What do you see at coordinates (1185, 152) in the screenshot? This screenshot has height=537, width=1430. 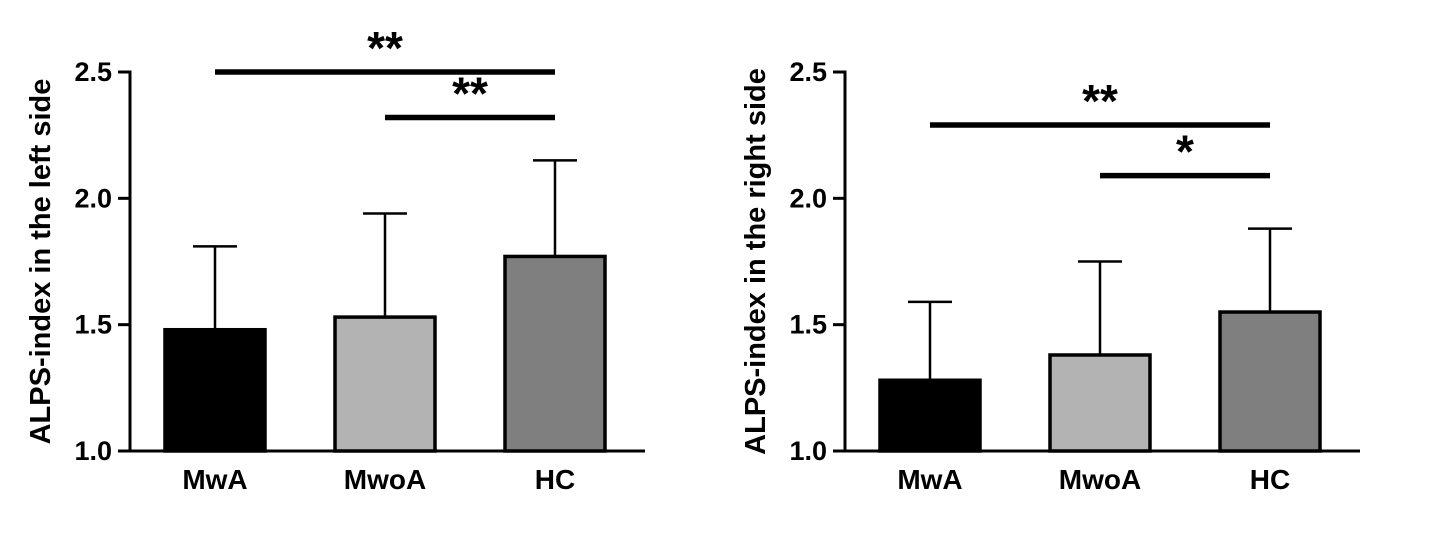 I see `significance-label-1: *` at bounding box center [1185, 152].